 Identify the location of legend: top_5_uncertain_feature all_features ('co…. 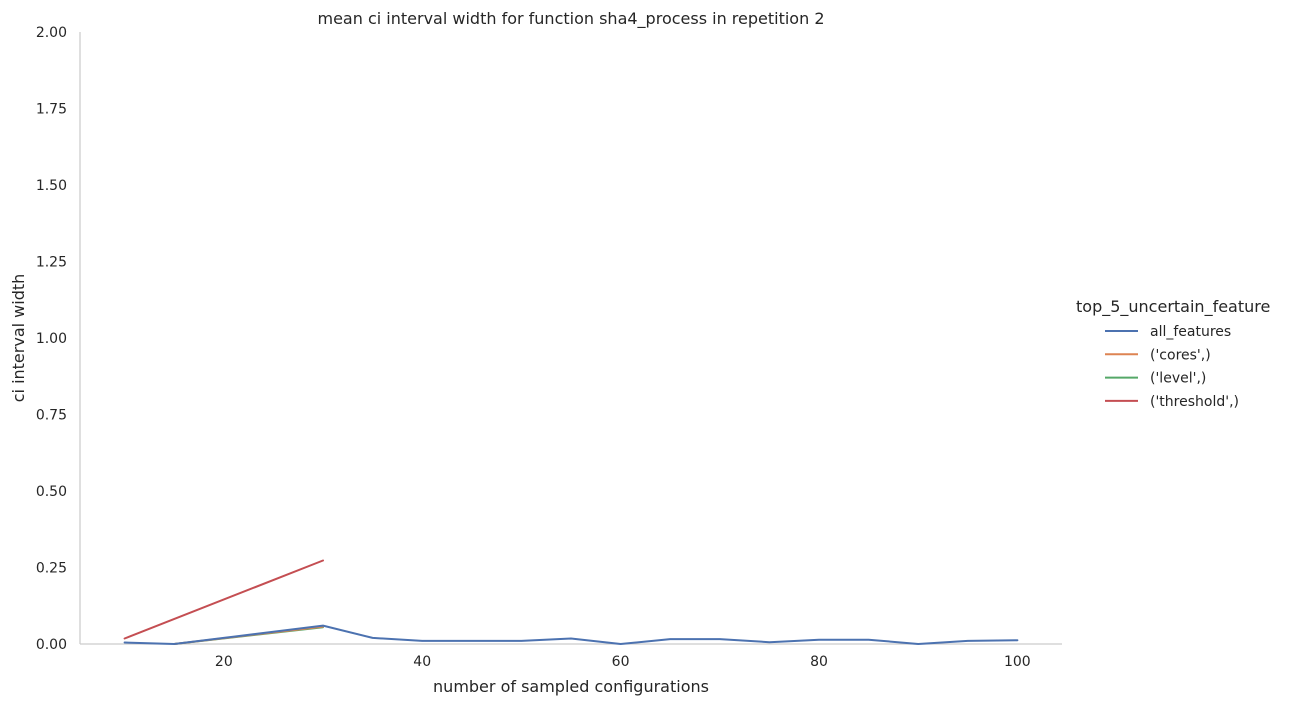
(1173, 353).